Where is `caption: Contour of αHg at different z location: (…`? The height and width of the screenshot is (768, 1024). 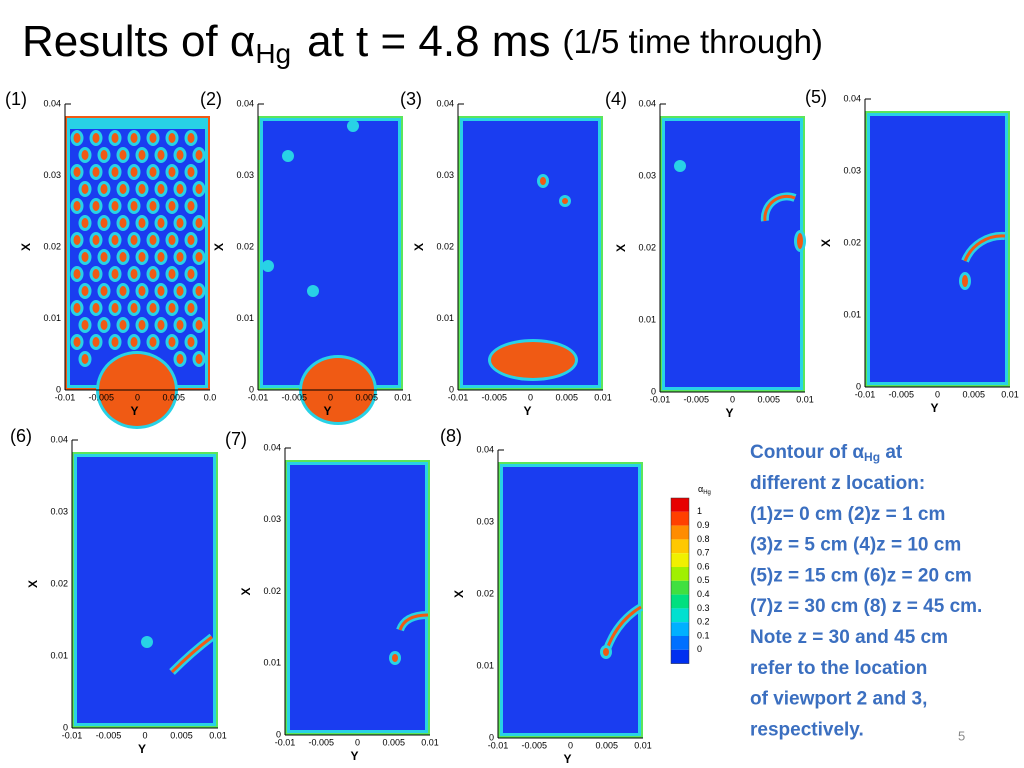
caption: Contour of αHg at different z location: (… is located at coordinates (866, 591).